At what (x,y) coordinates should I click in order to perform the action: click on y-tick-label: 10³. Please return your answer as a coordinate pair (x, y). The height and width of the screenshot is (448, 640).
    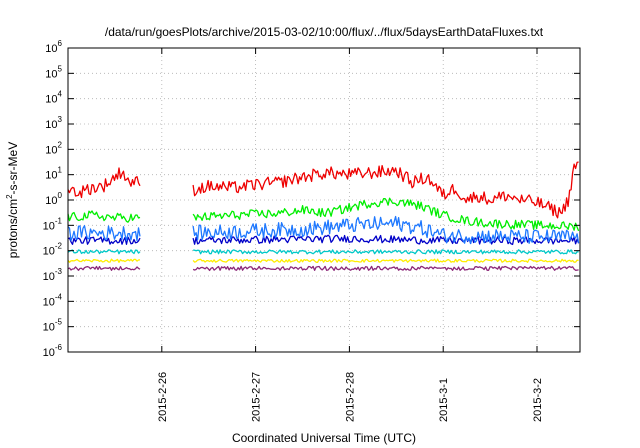
    Looking at the image, I should click on (53, 123).